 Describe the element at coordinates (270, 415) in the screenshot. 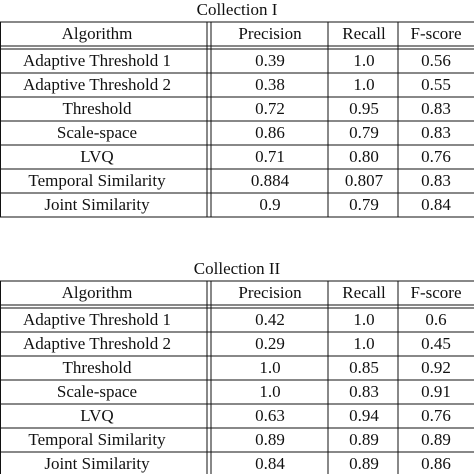

I see `table-cell: 0.63` at that location.